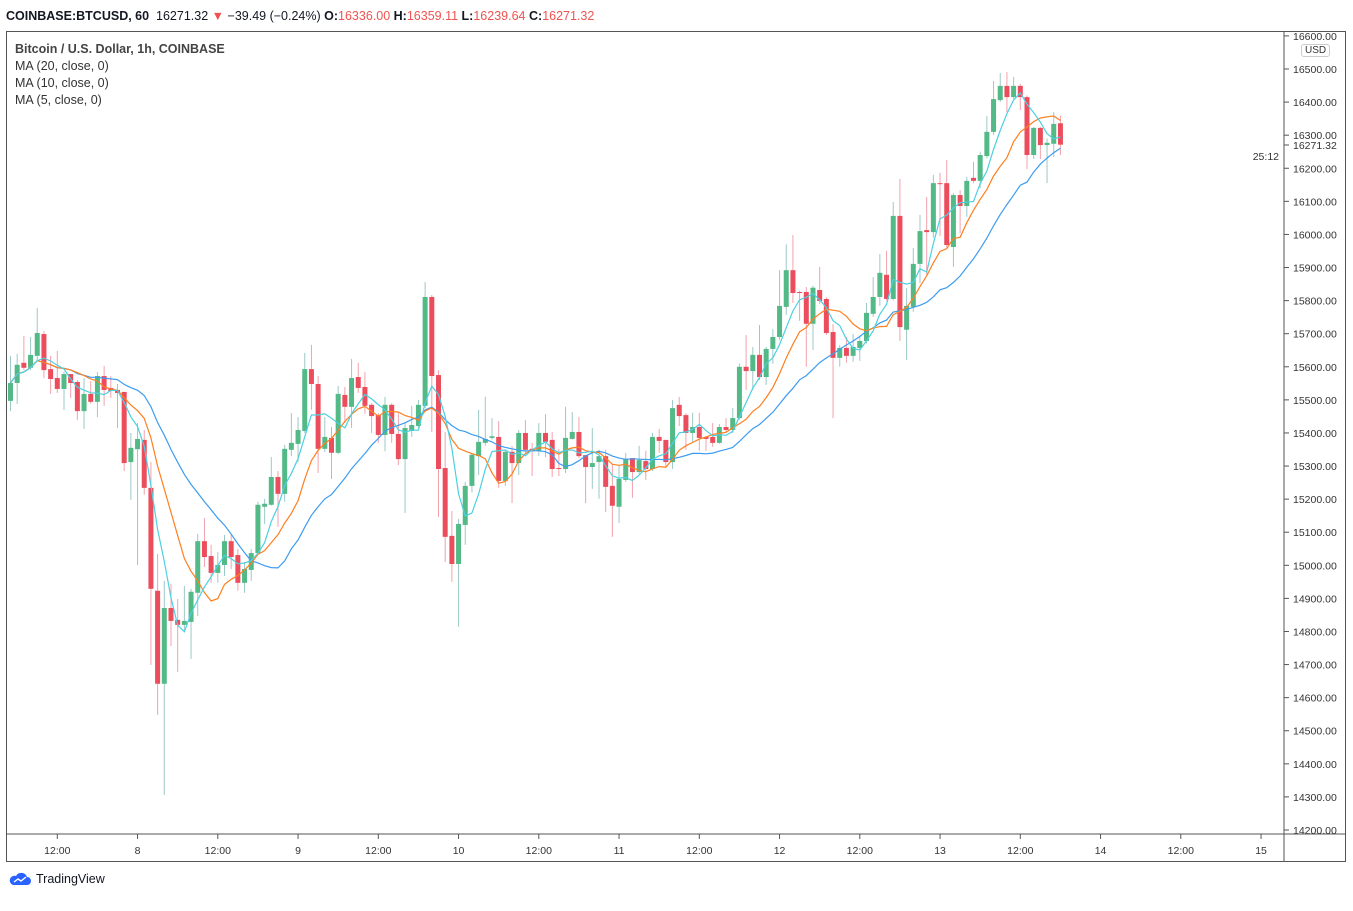 The width and height of the screenshot is (1353, 911). I want to click on ma5-legend: MA (5, close, 0), so click(58, 100).